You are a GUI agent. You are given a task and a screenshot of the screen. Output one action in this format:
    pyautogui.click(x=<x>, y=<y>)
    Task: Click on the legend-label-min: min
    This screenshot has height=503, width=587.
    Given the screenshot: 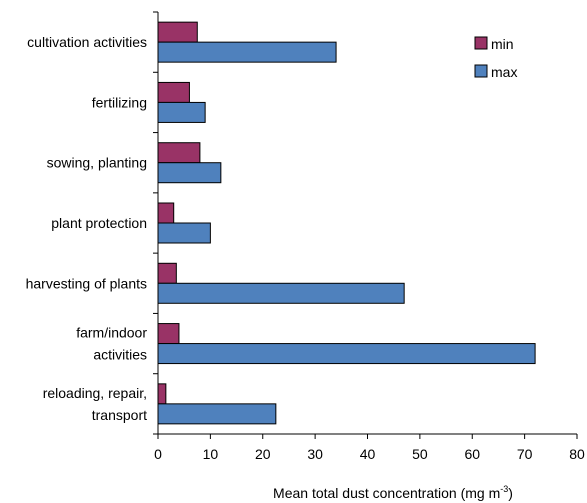 What is the action you would take?
    pyautogui.click(x=502, y=44)
    